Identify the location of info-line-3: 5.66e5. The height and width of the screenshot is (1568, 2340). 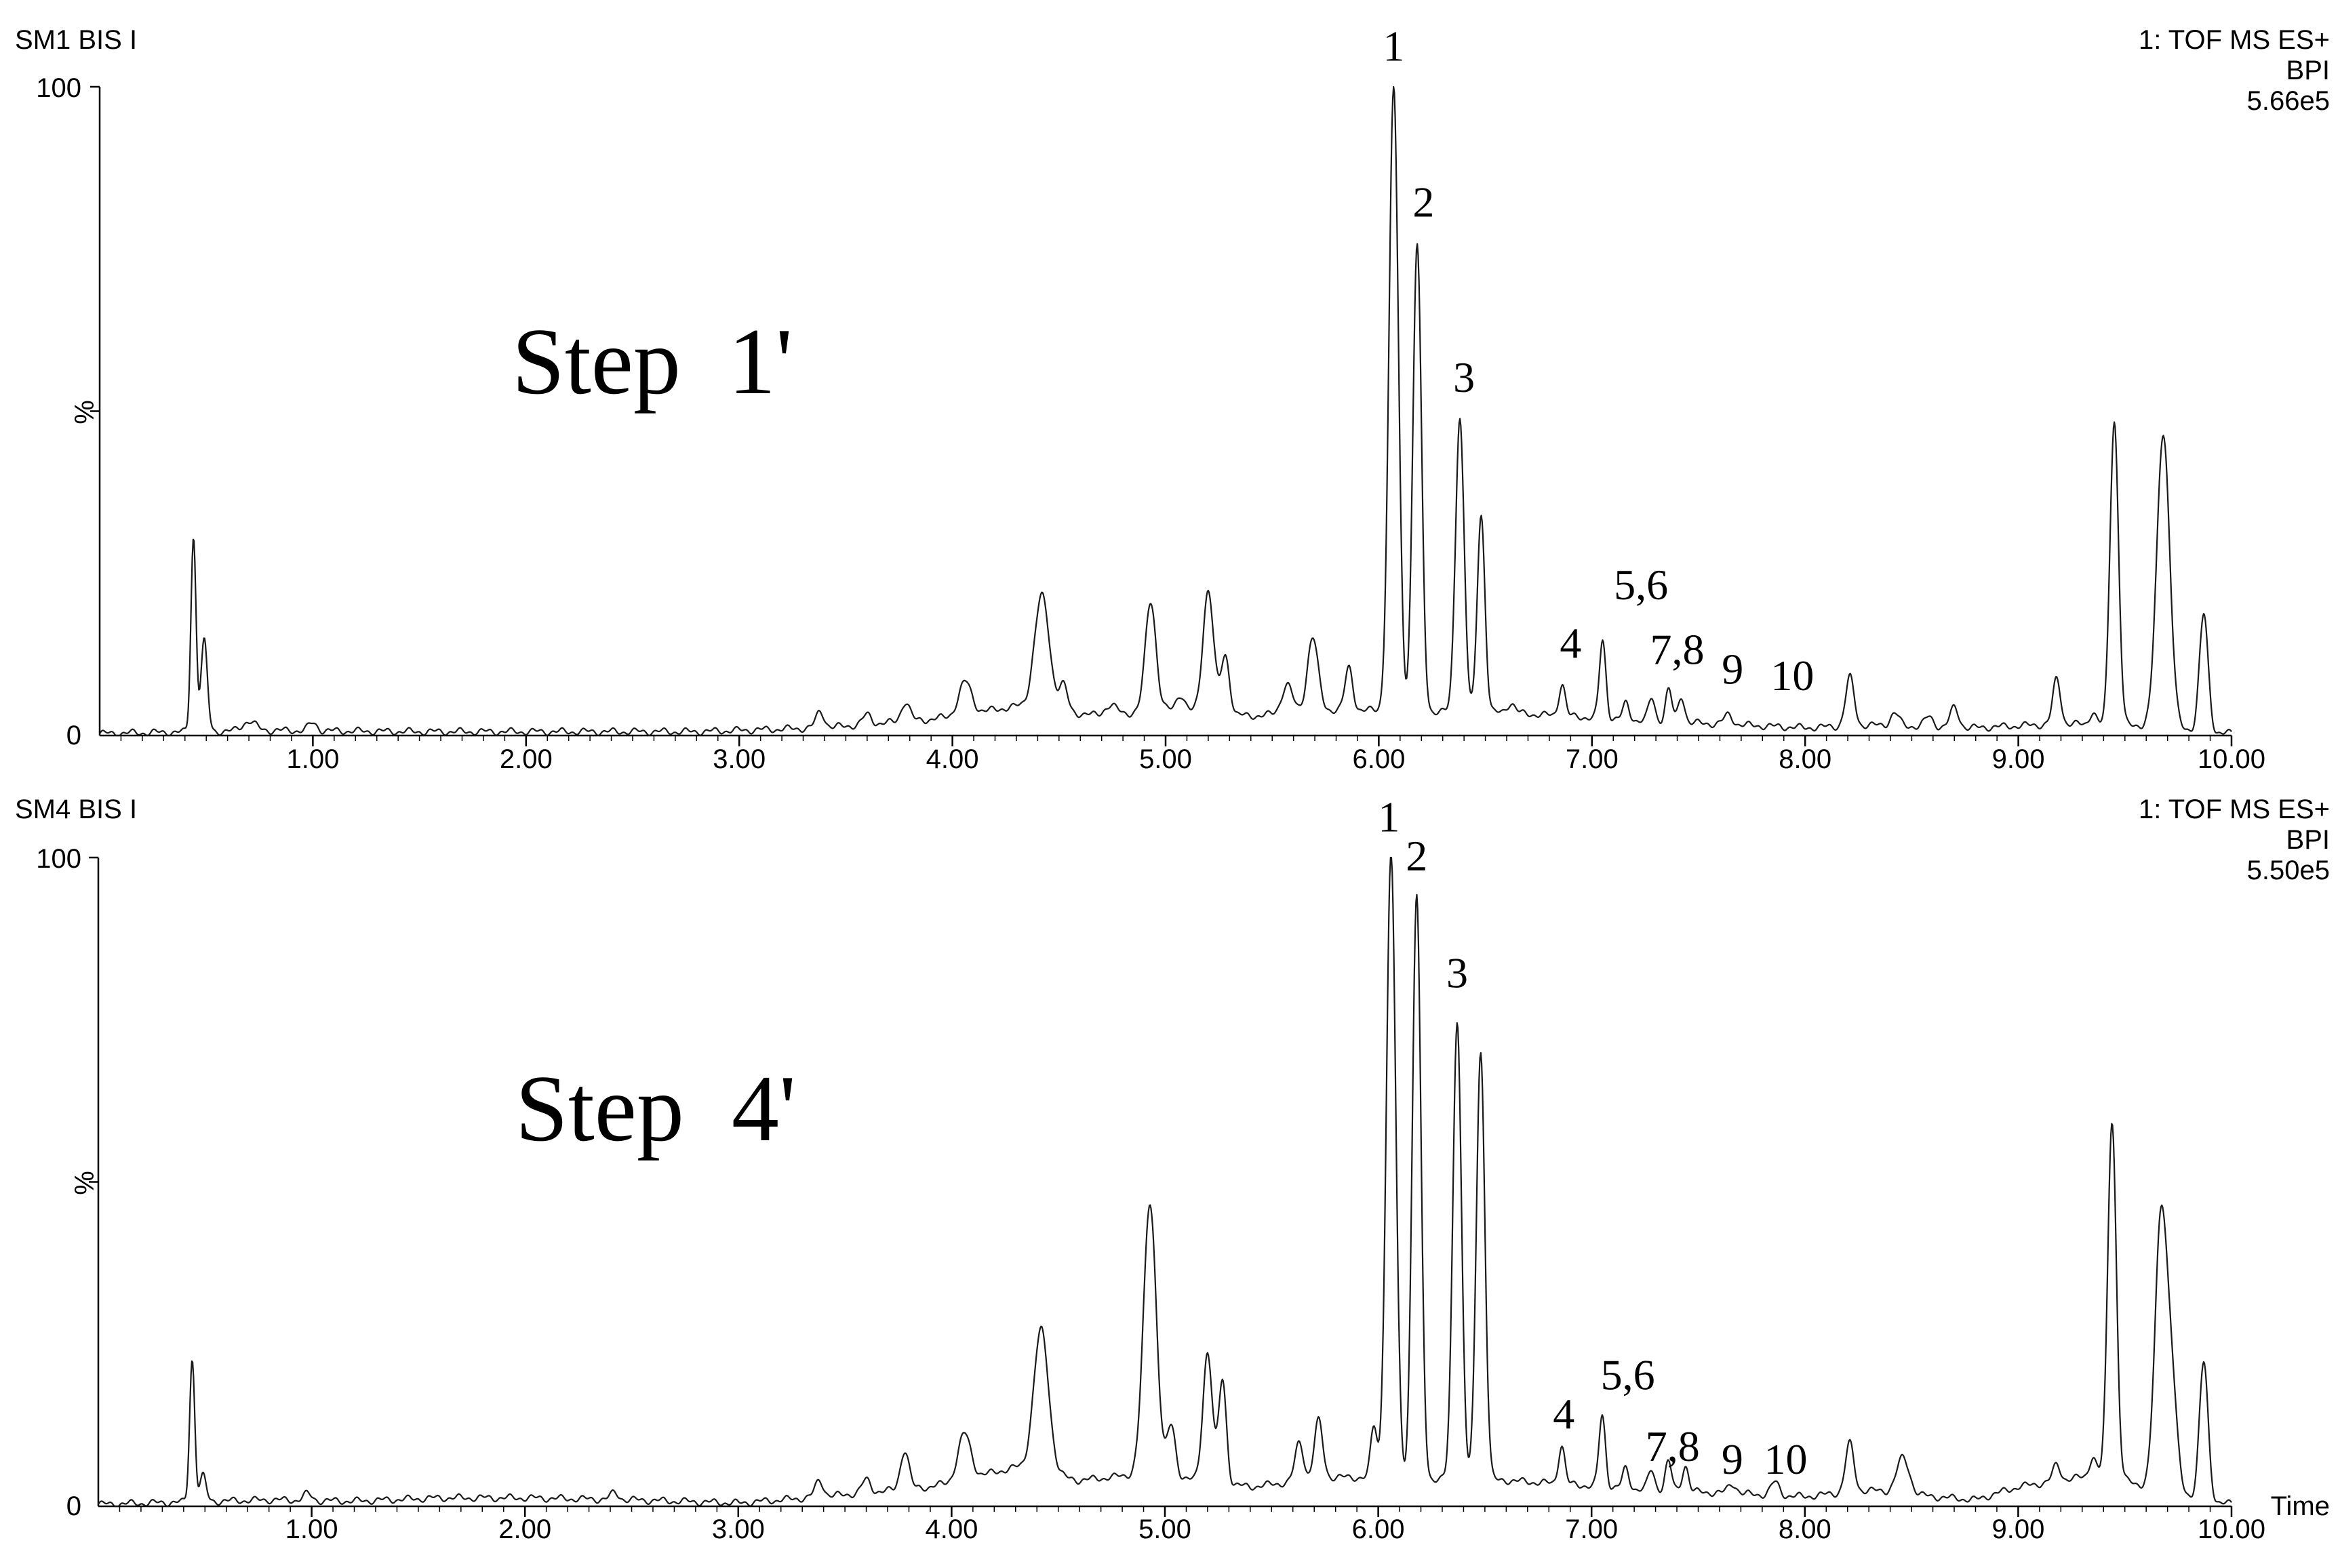
(2288, 101).